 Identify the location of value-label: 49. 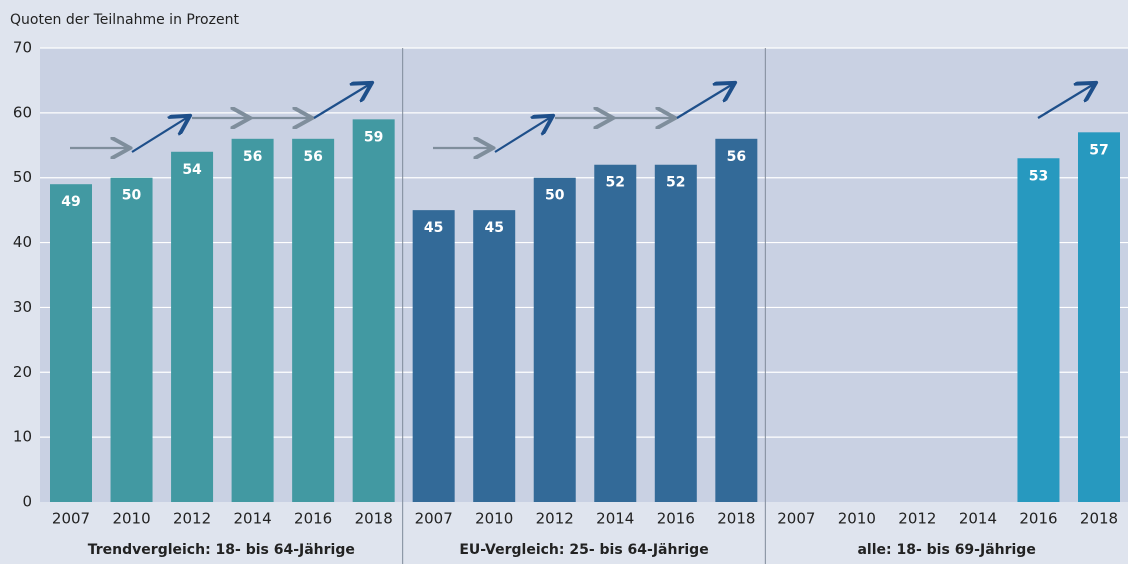
(70, 202).